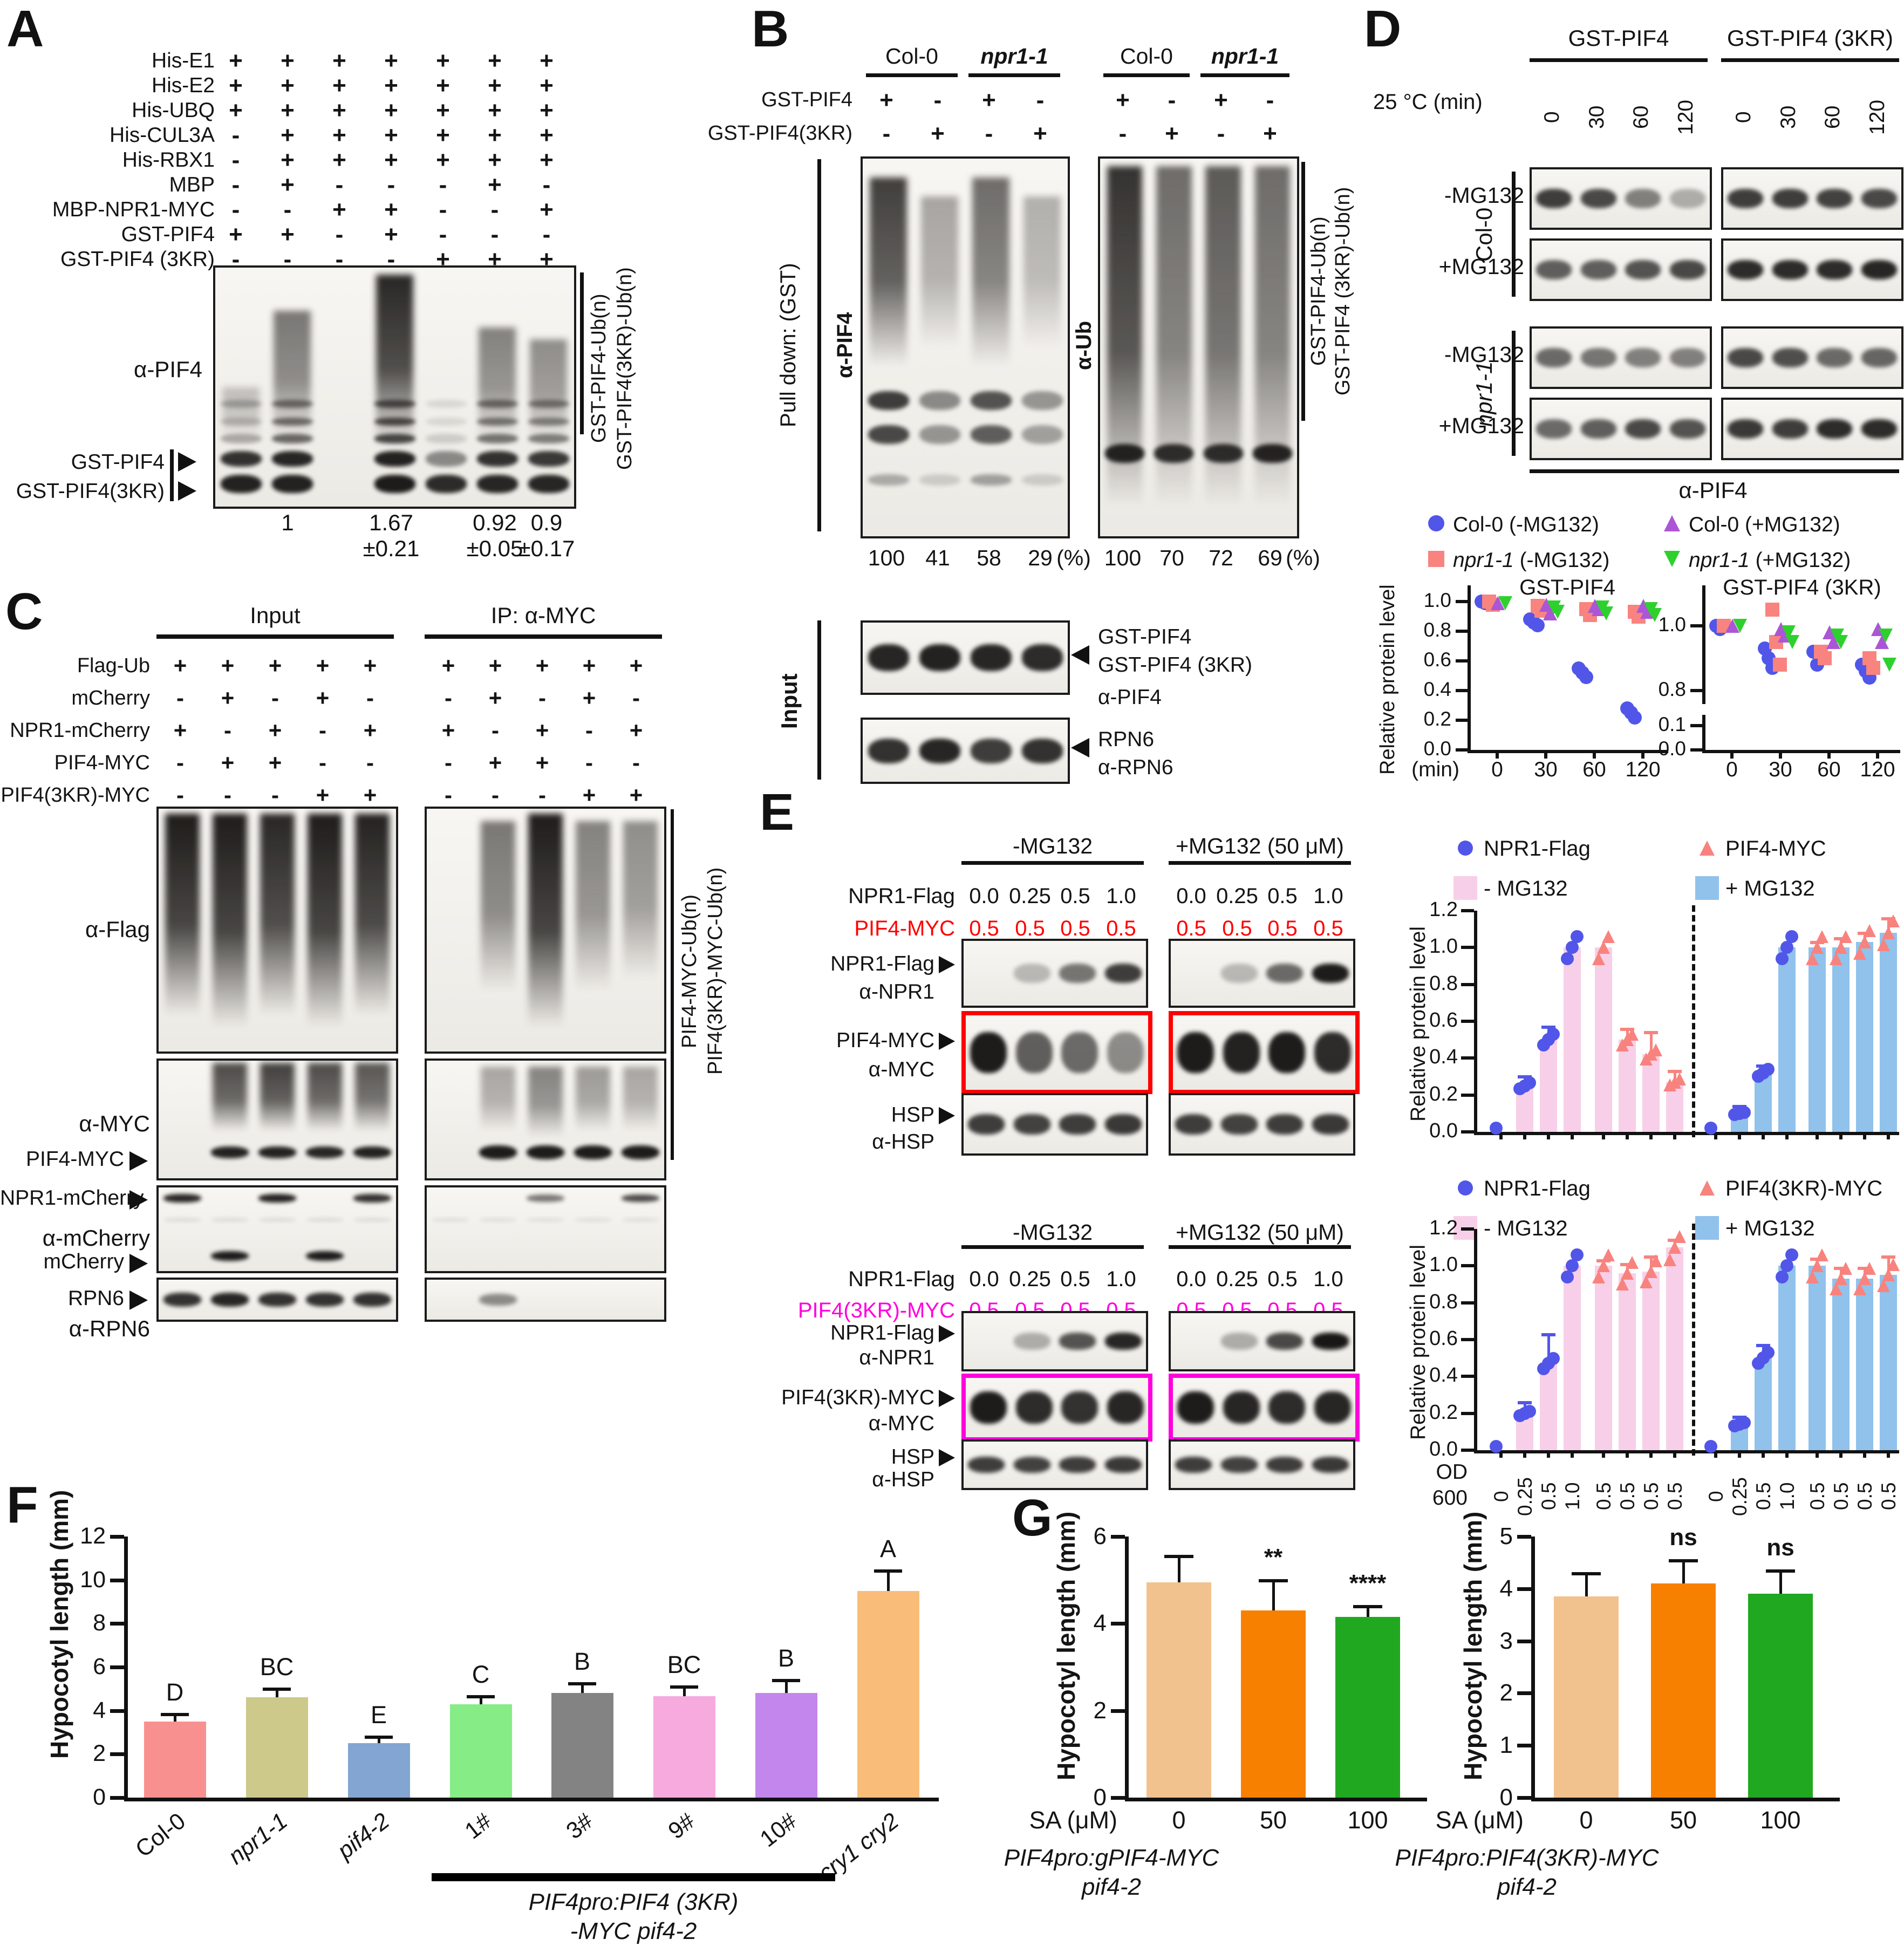 The width and height of the screenshot is (1904, 1953). What do you see at coordinates (1260, 846) in the screenshot?
I see `e-header-plus: +MG132 (50 μM)` at bounding box center [1260, 846].